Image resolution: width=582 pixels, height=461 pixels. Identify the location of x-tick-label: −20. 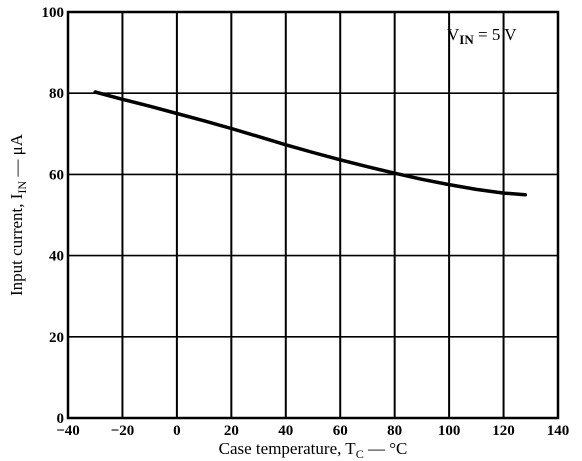
(123, 431).